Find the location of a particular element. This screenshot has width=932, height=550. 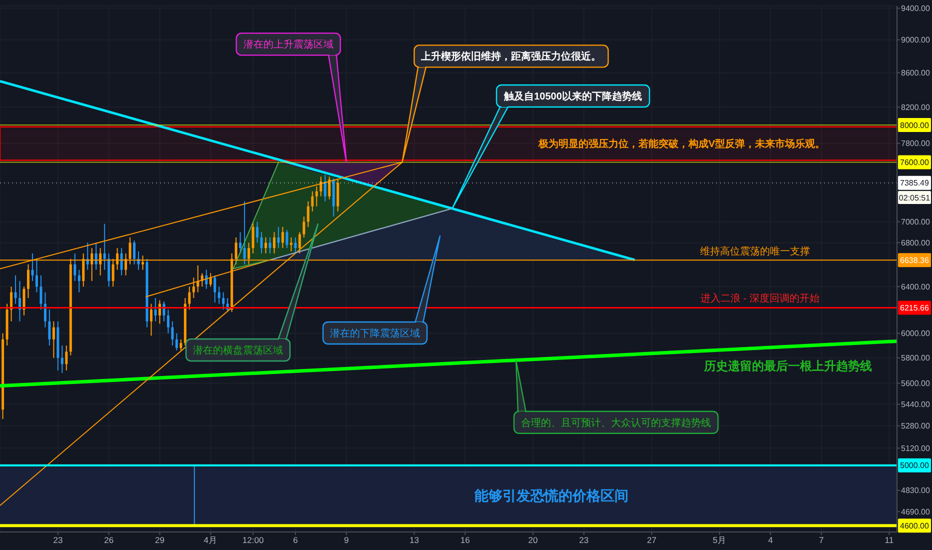

annotation: 触及自10500以来的下降趋势线 is located at coordinates (572, 96).